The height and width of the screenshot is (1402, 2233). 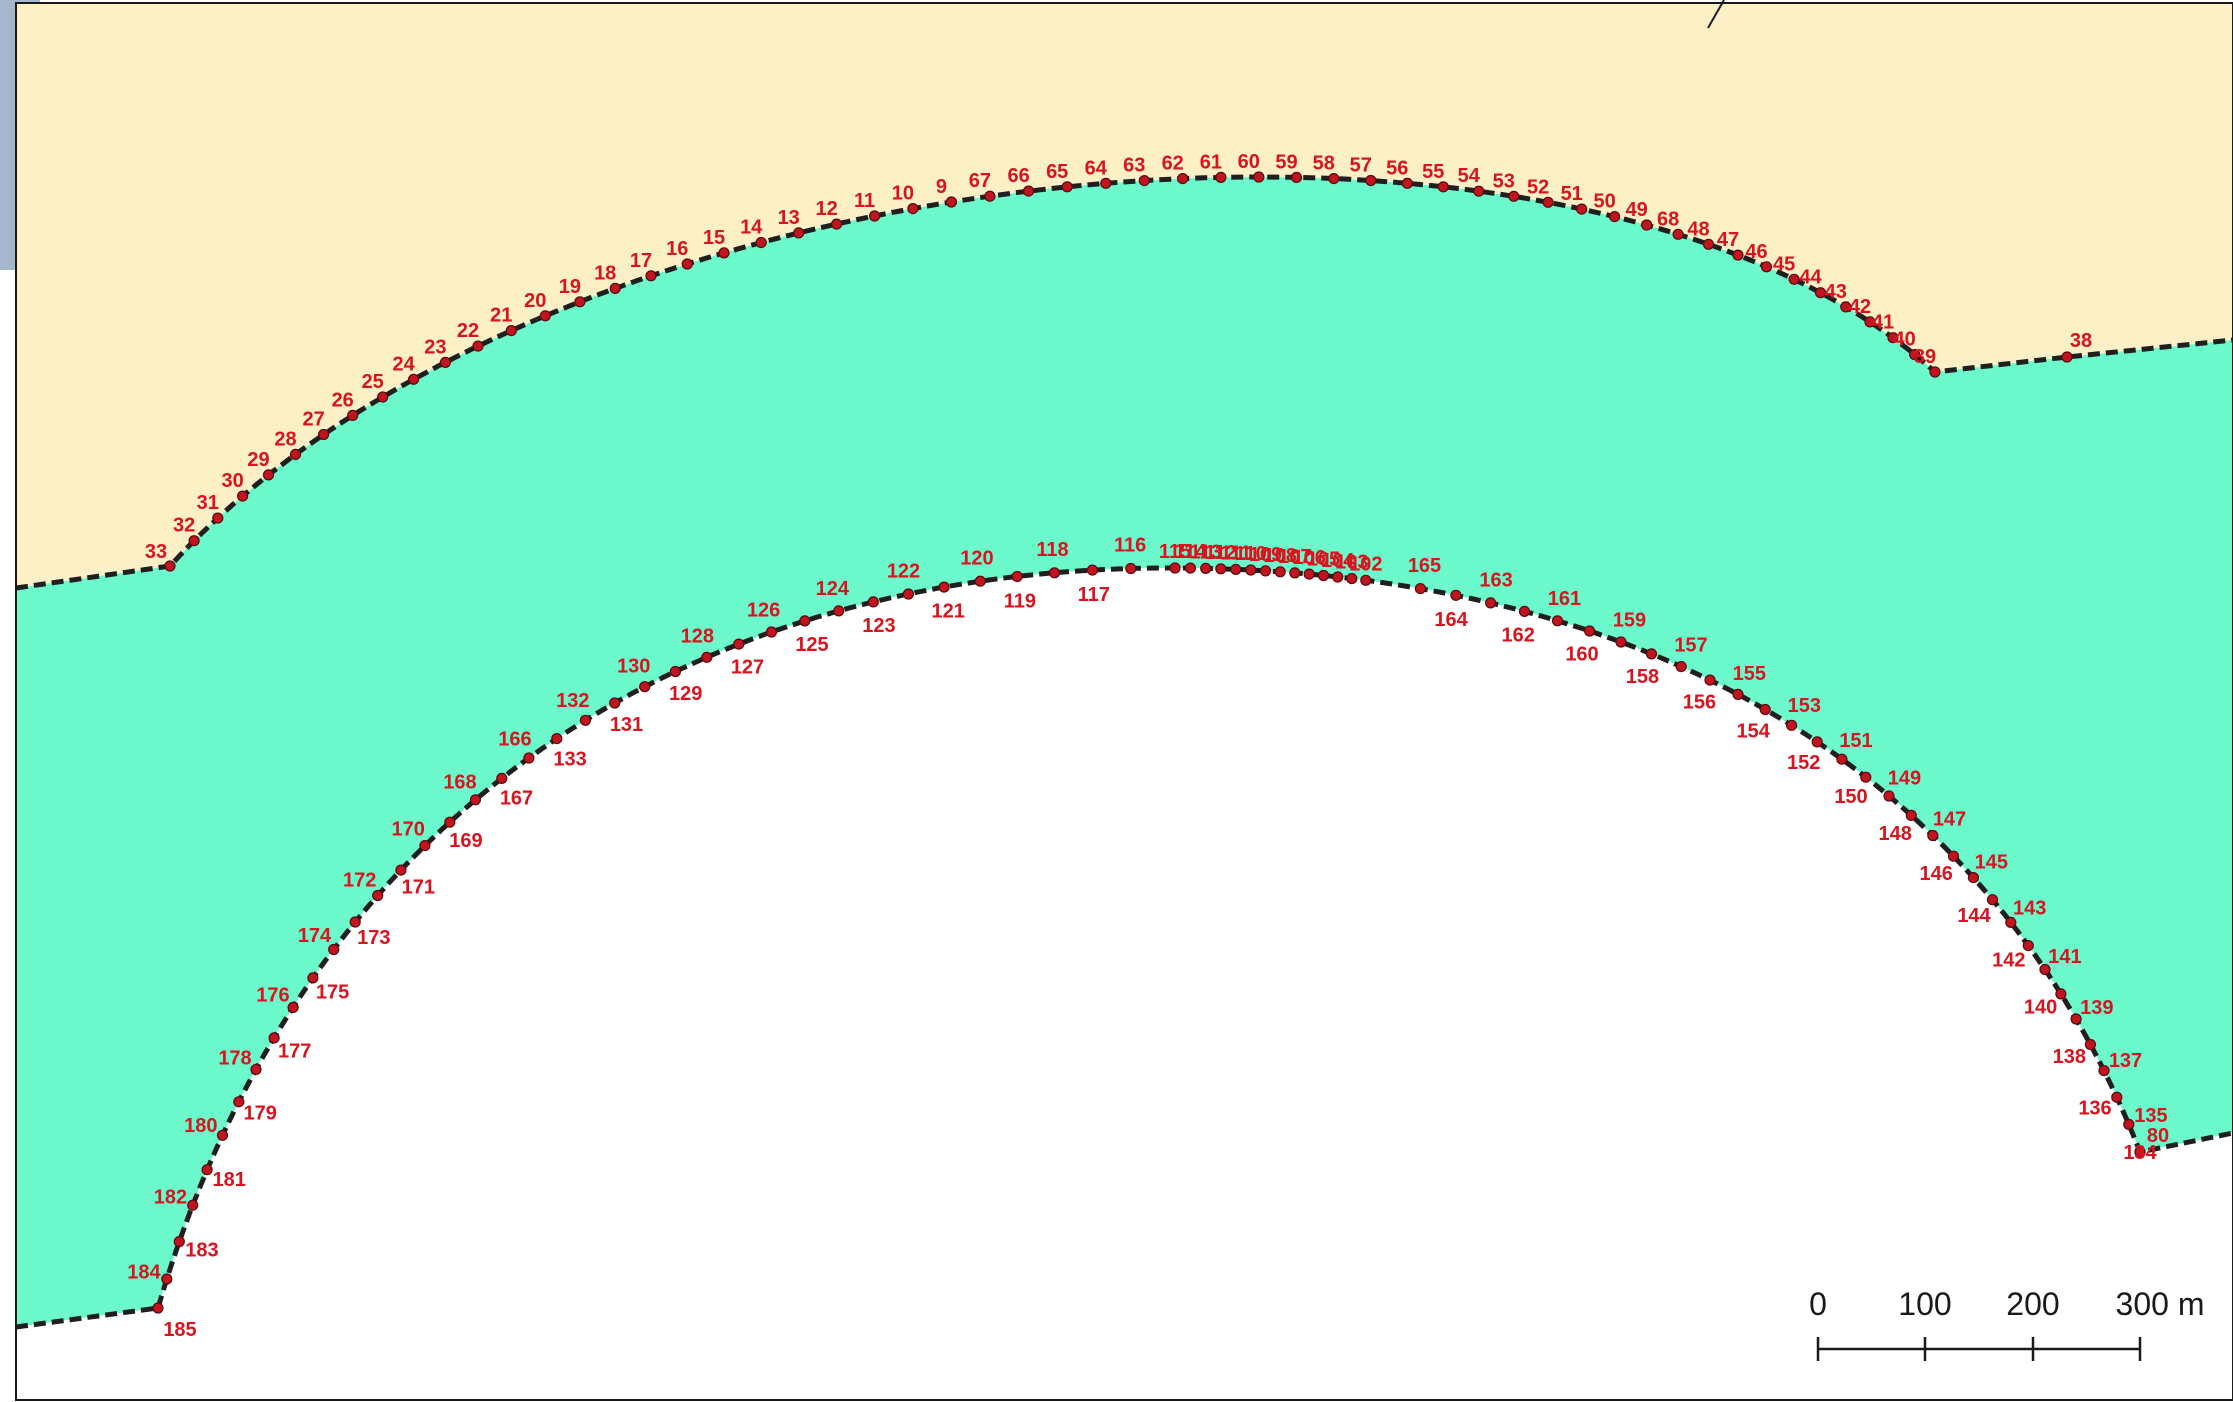 I want to click on vertex-label-185: 185, so click(x=179, y=1330).